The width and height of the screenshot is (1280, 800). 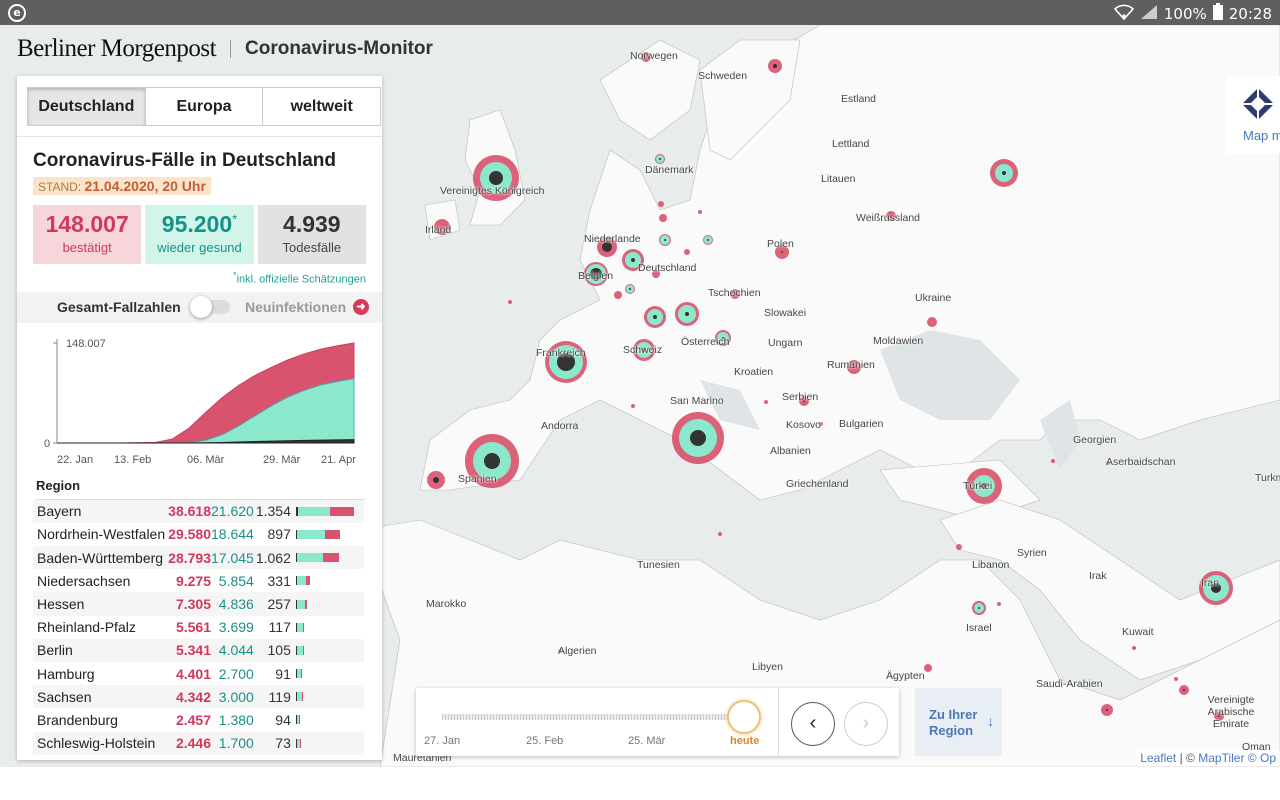 What do you see at coordinates (198, 627) in the screenshot?
I see `region-row: Rheinland-Pfalz 5.561 3.699 117` at bounding box center [198, 627].